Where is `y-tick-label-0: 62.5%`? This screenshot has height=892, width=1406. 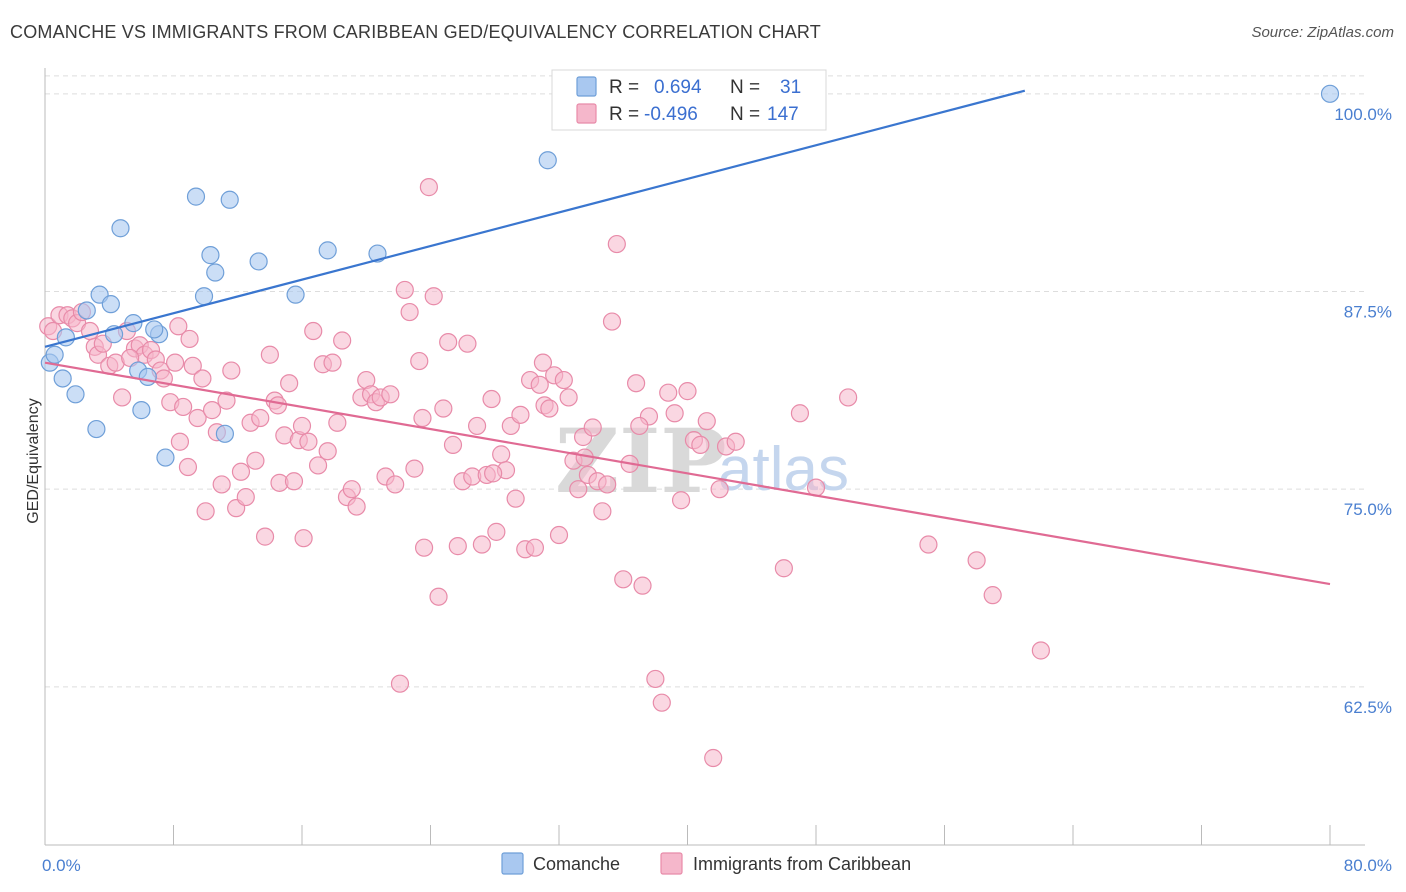
y-tick-label-0: 62.5% is located at coordinates (1368, 707).